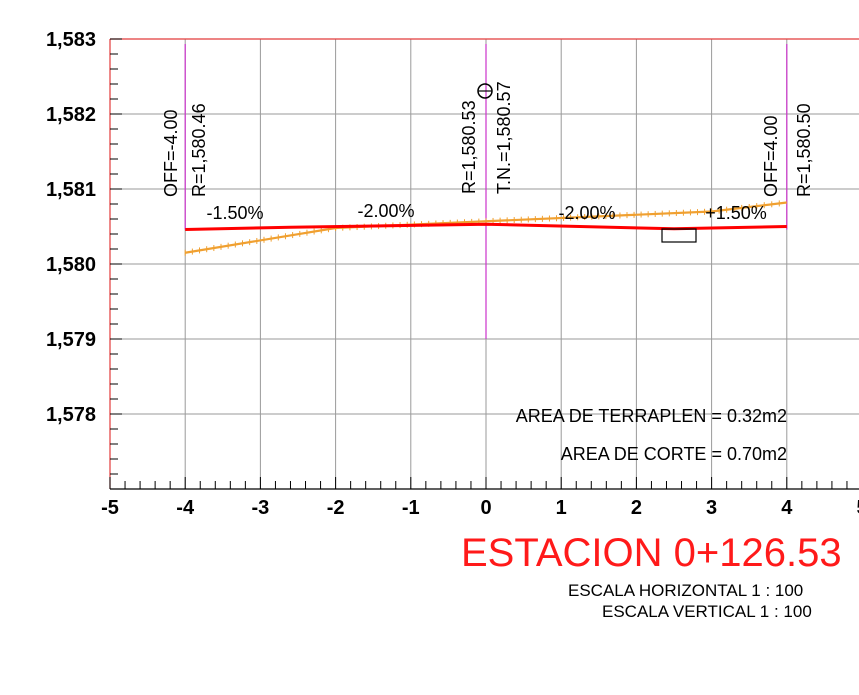 The height and width of the screenshot is (695, 859). I want to click on structure-symbol, so click(679, 235).